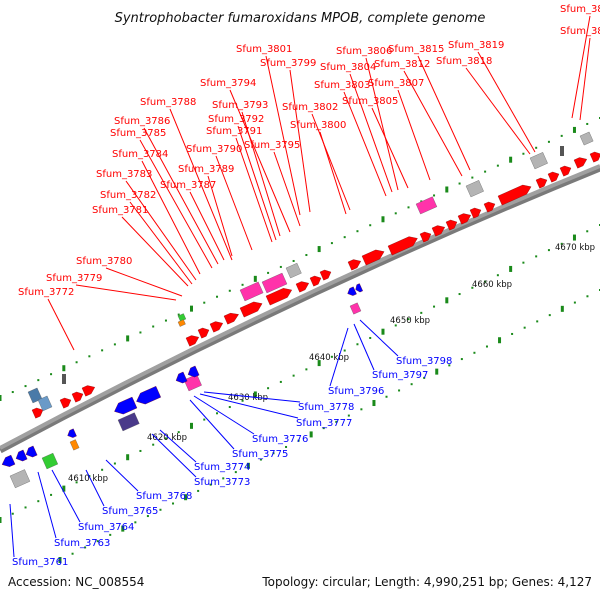  What do you see at coordinates (104, 261) in the screenshot?
I see `gene-label-top: Sfum_3780` at bounding box center [104, 261].